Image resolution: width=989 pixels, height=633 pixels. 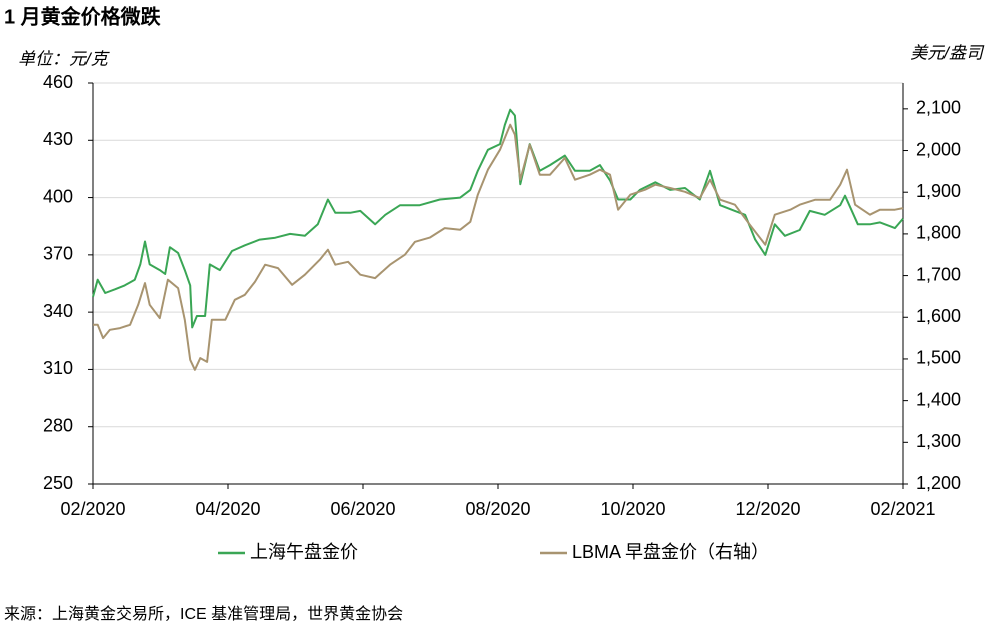 What do you see at coordinates (64, 58) in the screenshot?
I see `y-axis-label: 单位：元/克` at bounding box center [64, 58].